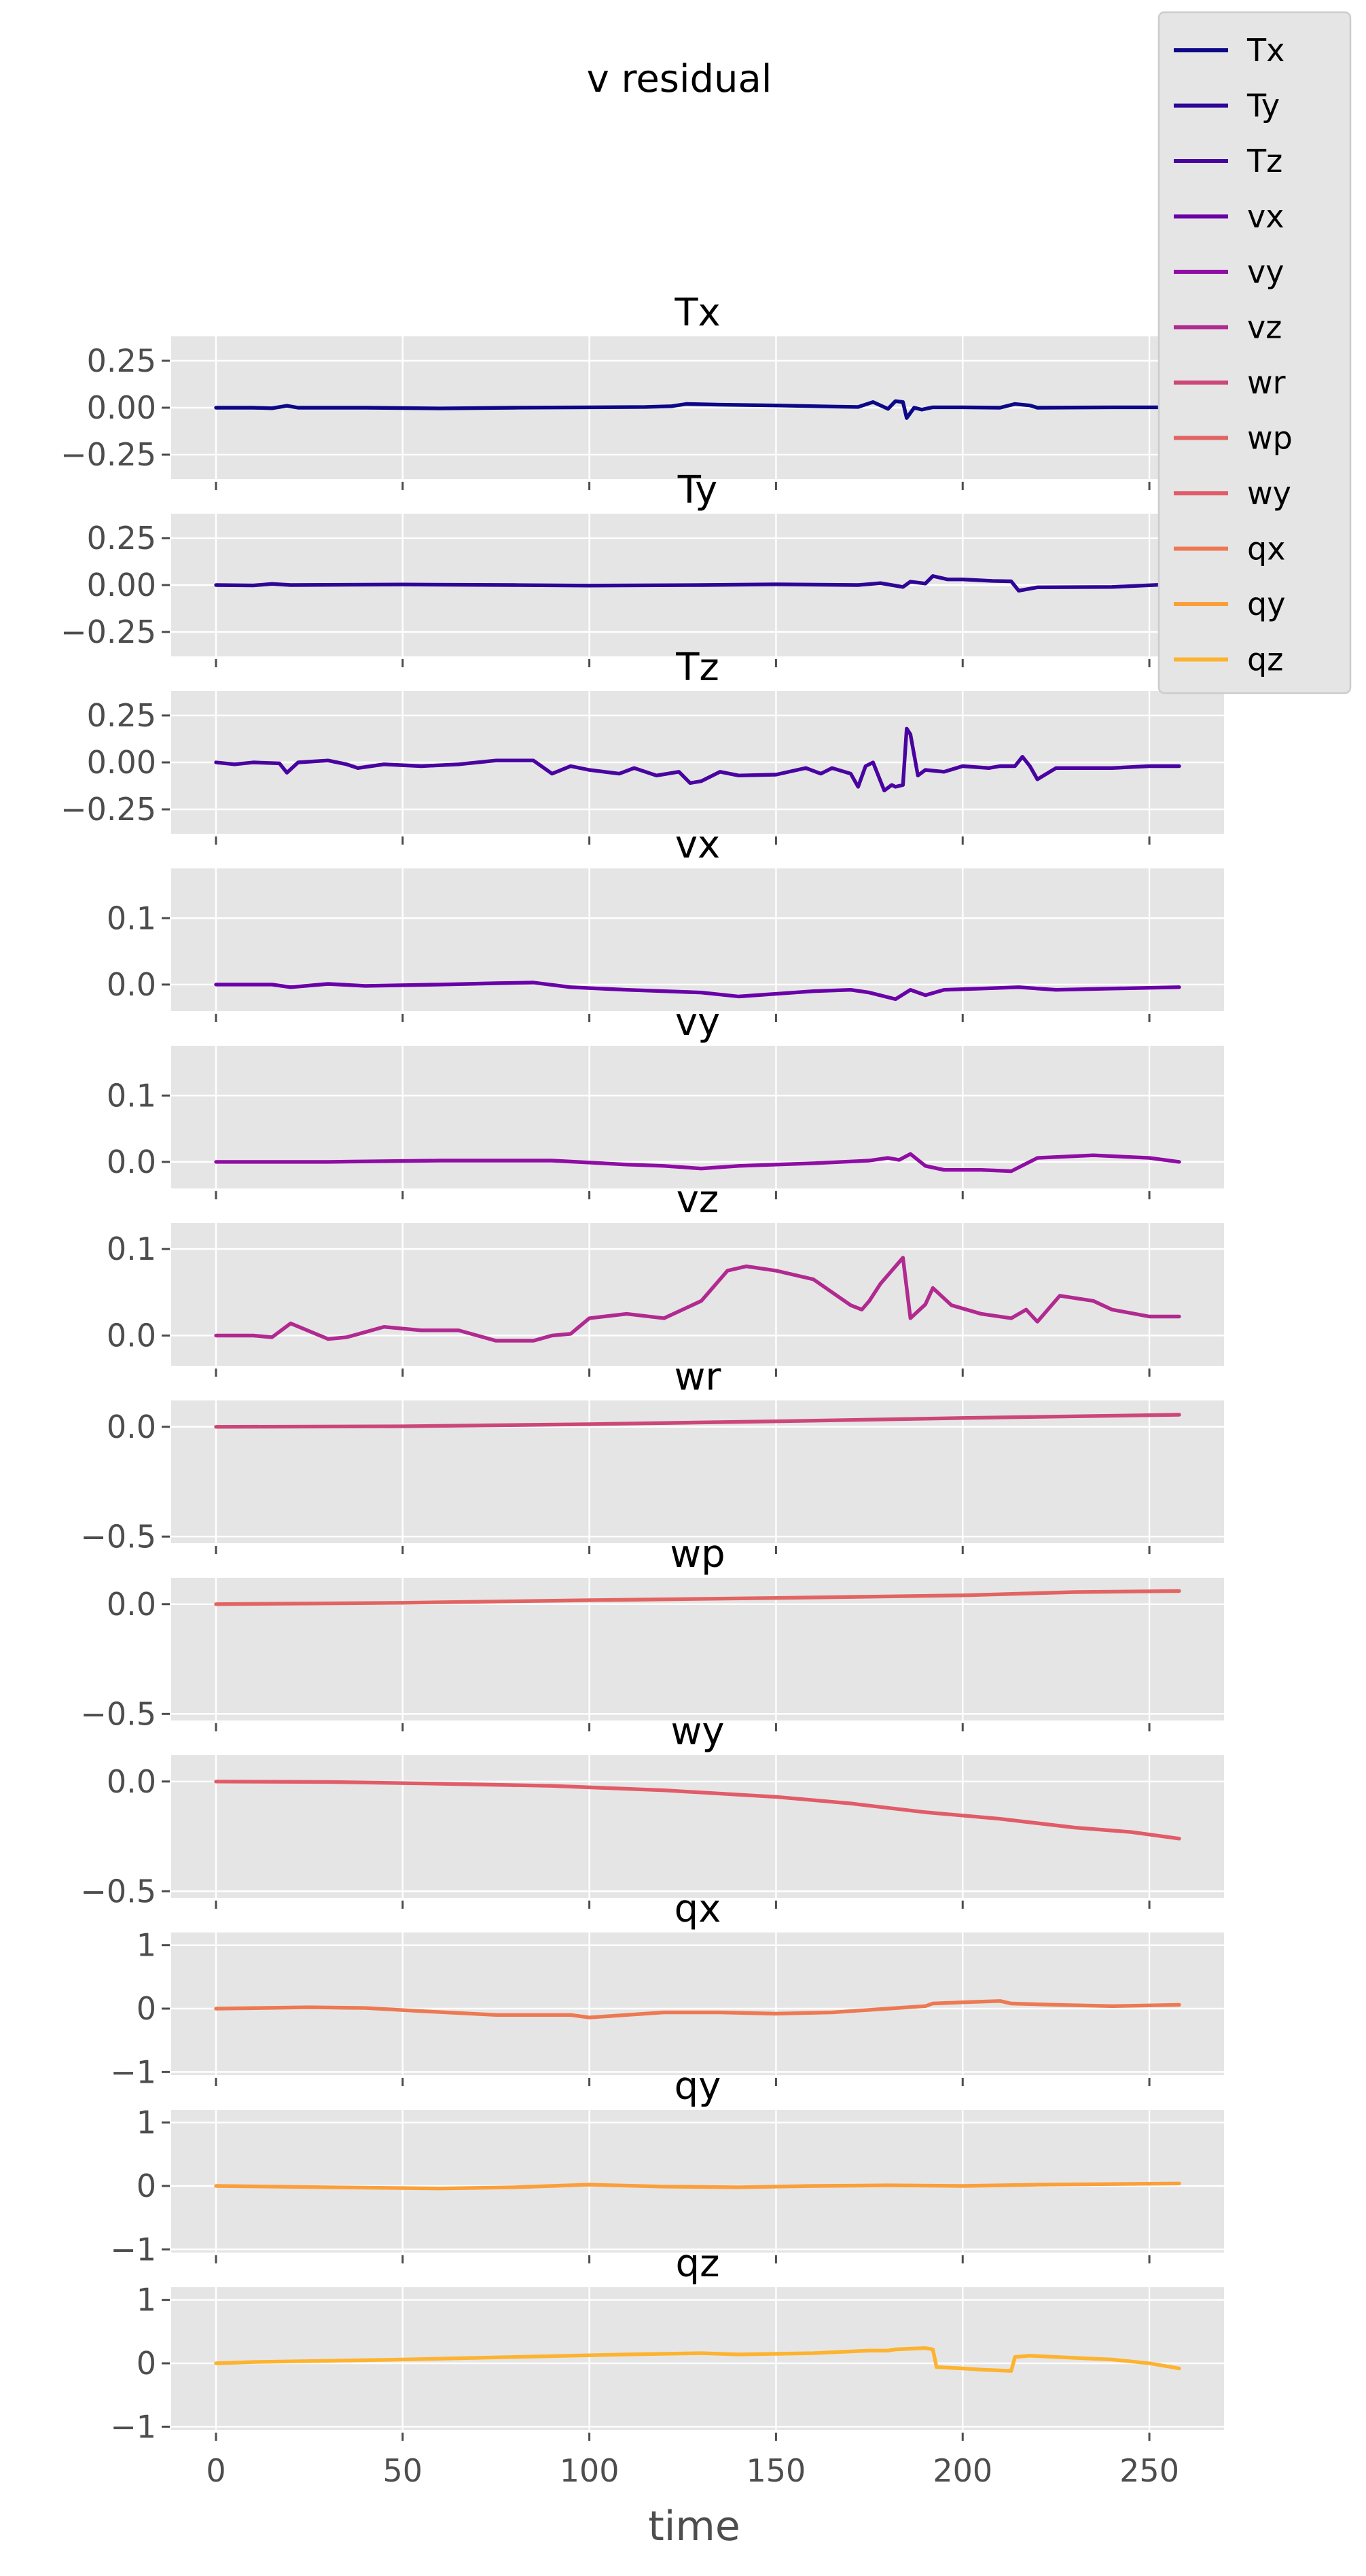 This screenshot has height=2576, width=1366. What do you see at coordinates (698, 2009) in the screenshot?
I see `series-line-qx` at bounding box center [698, 2009].